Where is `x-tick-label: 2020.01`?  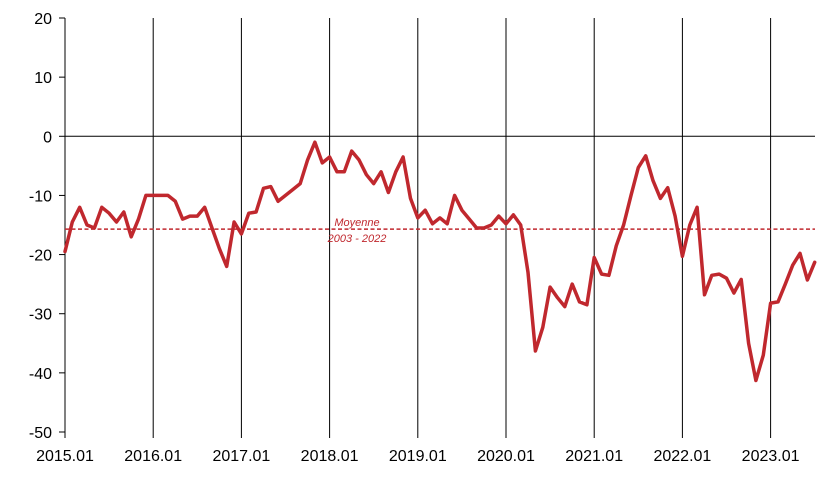 x-tick-label: 2020.01 is located at coordinates (506, 456).